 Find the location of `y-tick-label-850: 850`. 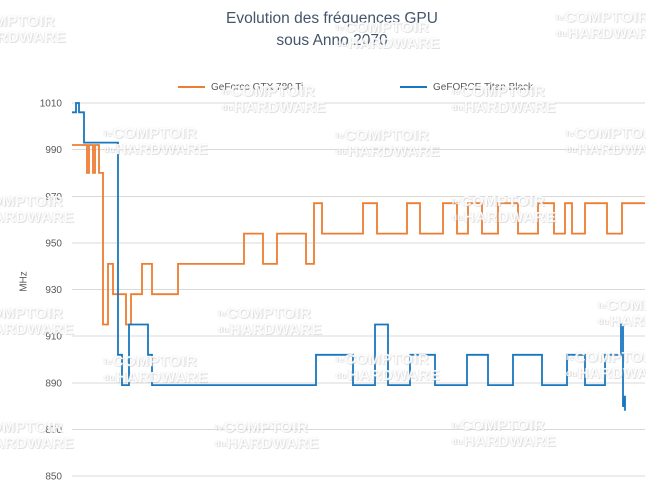

y-tick-label-850: 850 is located at coordinates (53, 477).